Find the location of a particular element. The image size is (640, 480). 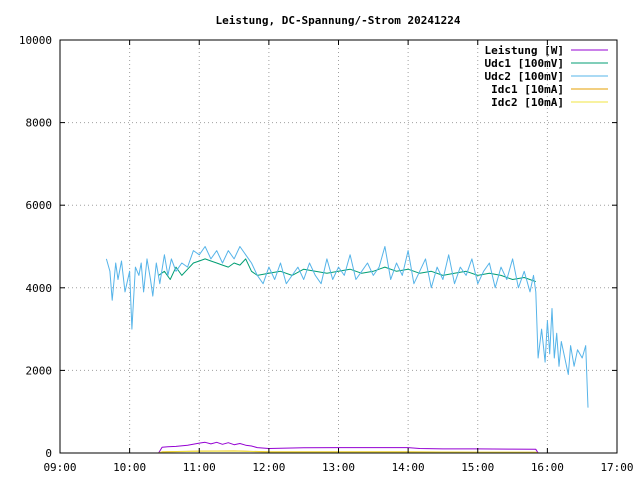

x-tick-label: 13:00 is located at coordinates (338, 467).